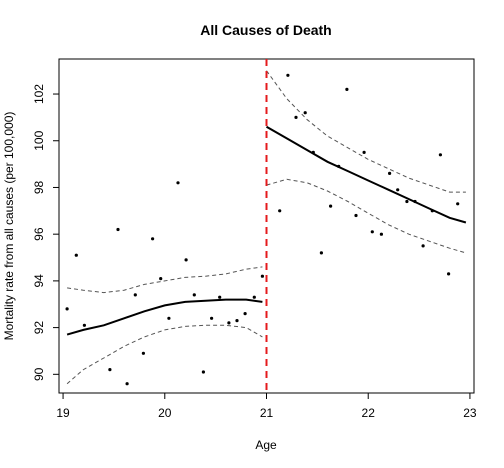  I want to click on y-tick-label: 102, so click(39, 94).